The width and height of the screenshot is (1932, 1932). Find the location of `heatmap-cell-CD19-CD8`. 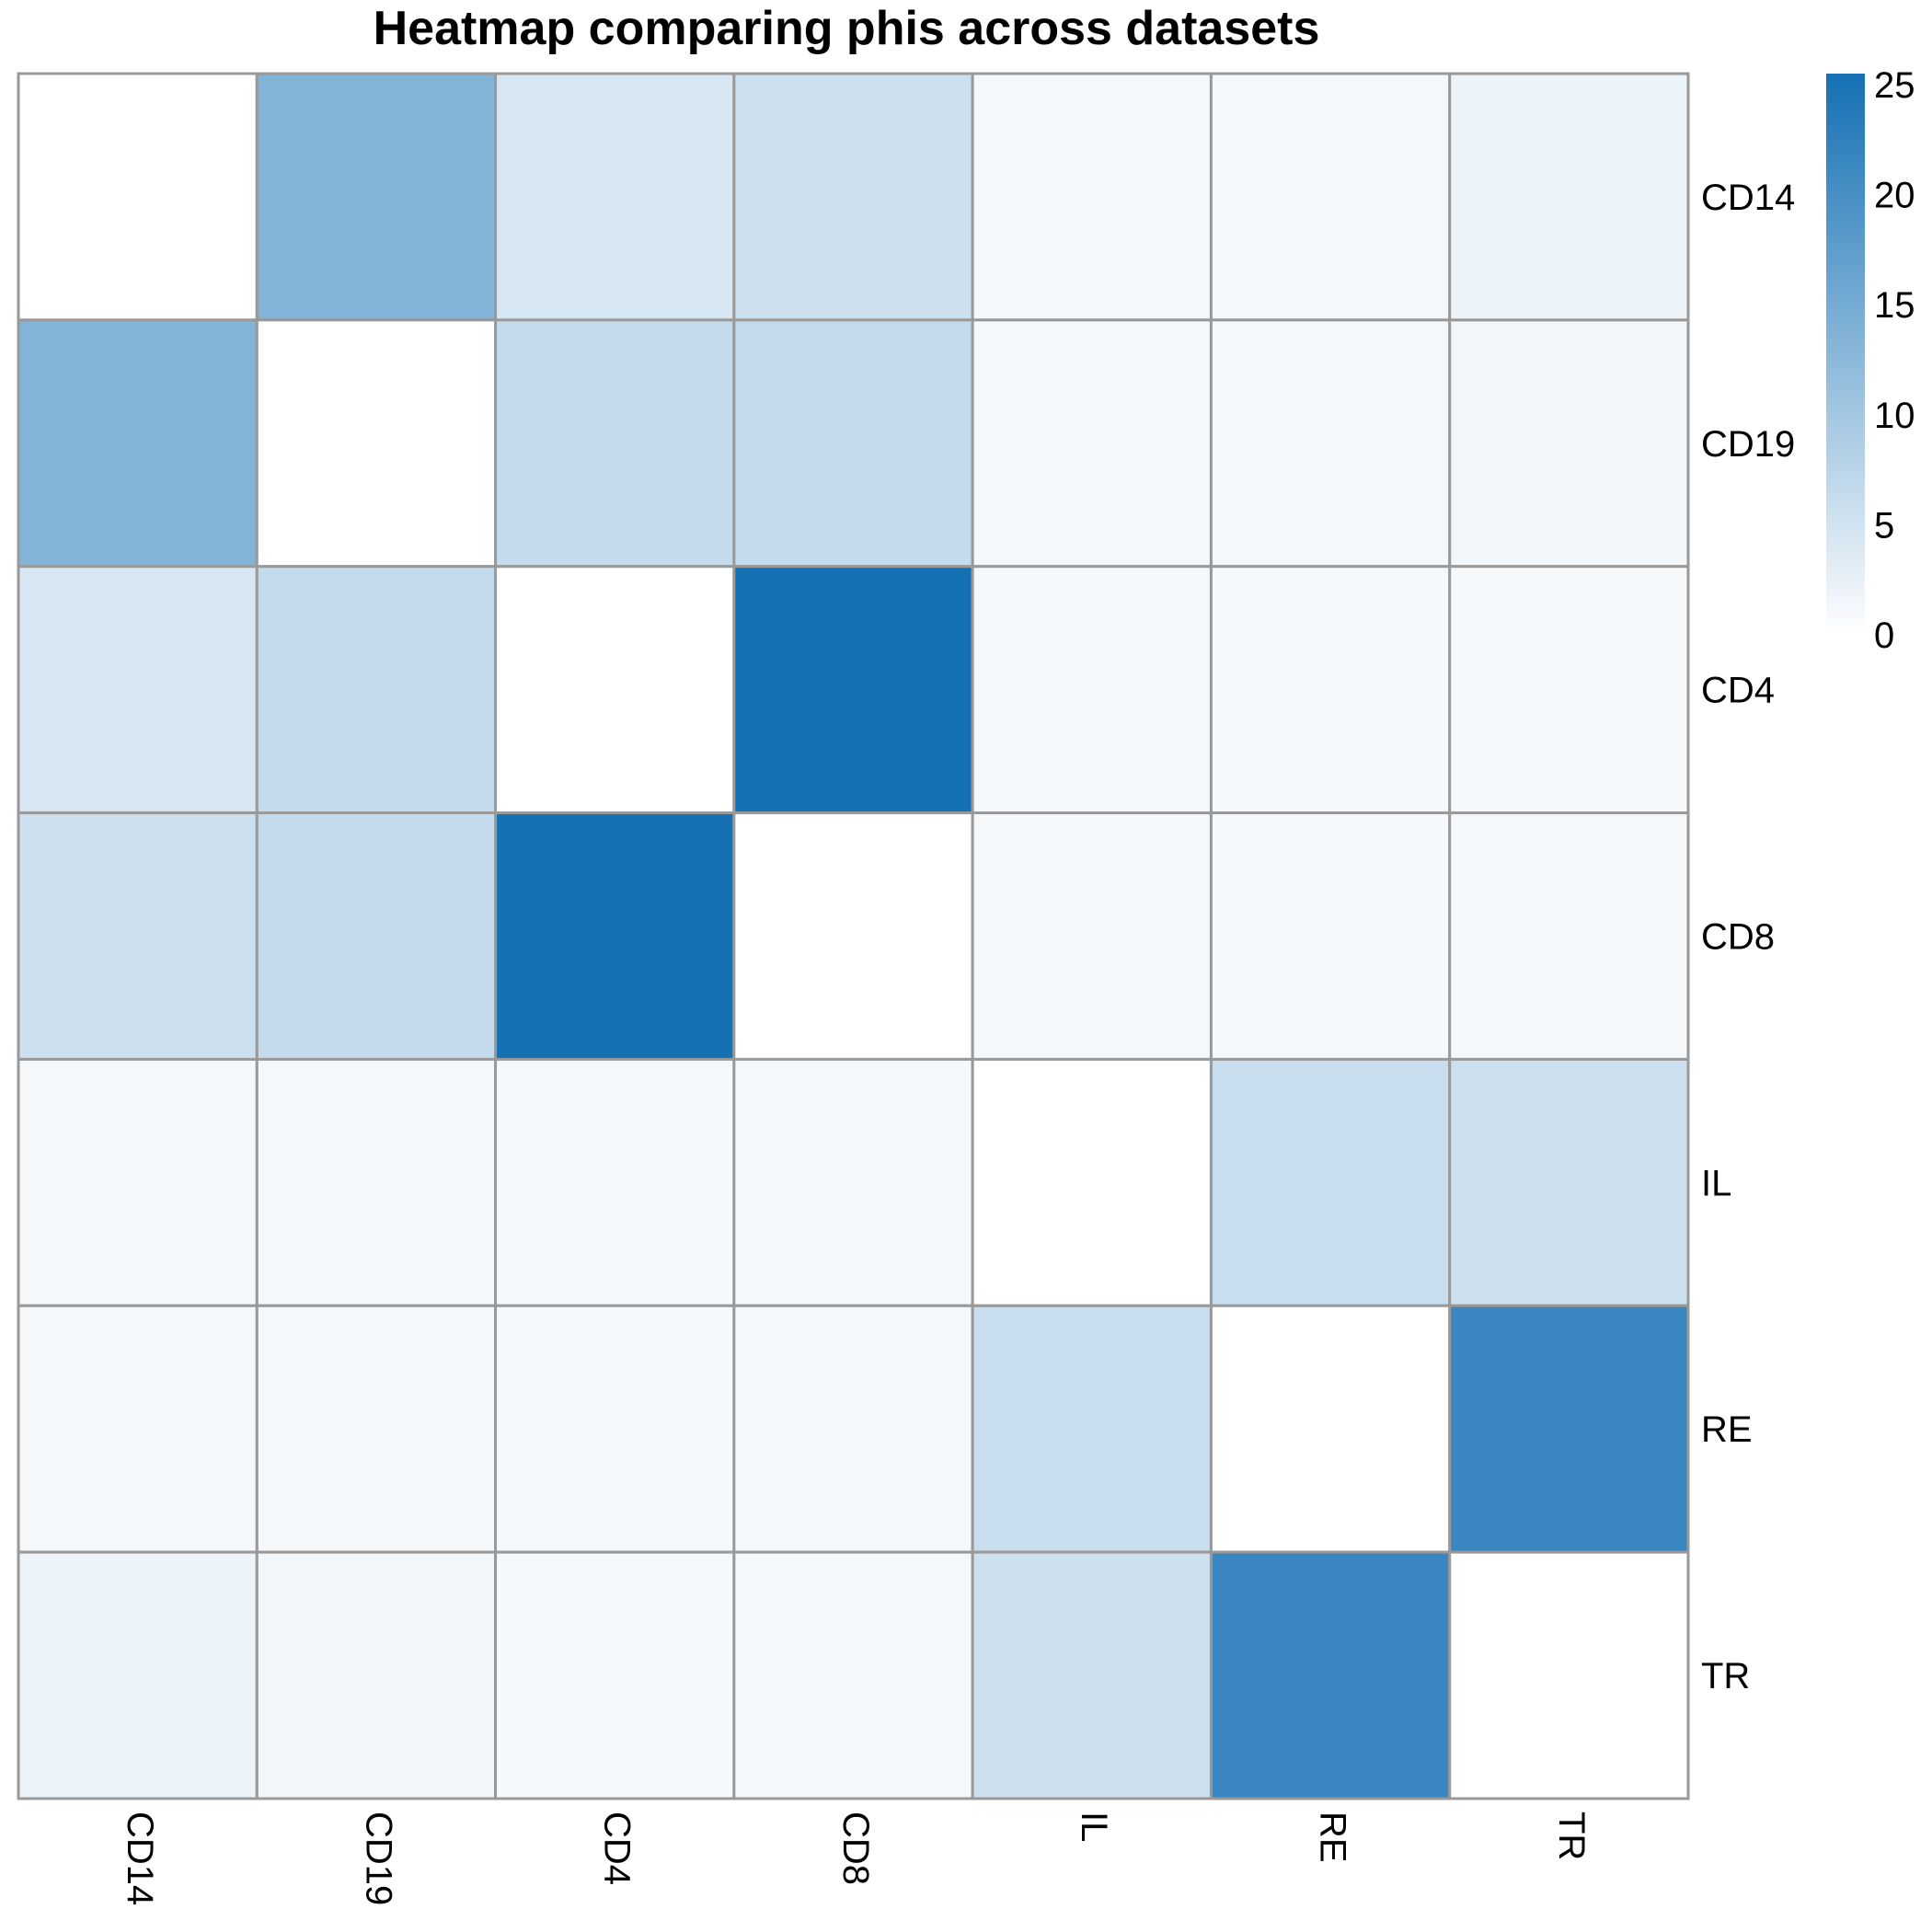

heatmap-cell-CD19-CD8 is located at coordinates (853, 443).